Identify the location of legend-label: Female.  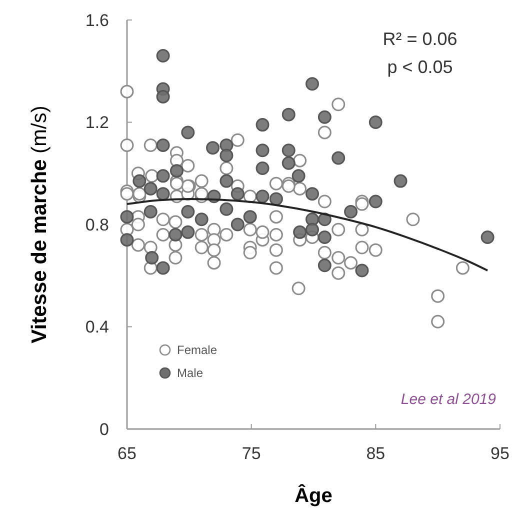
(197, 350).